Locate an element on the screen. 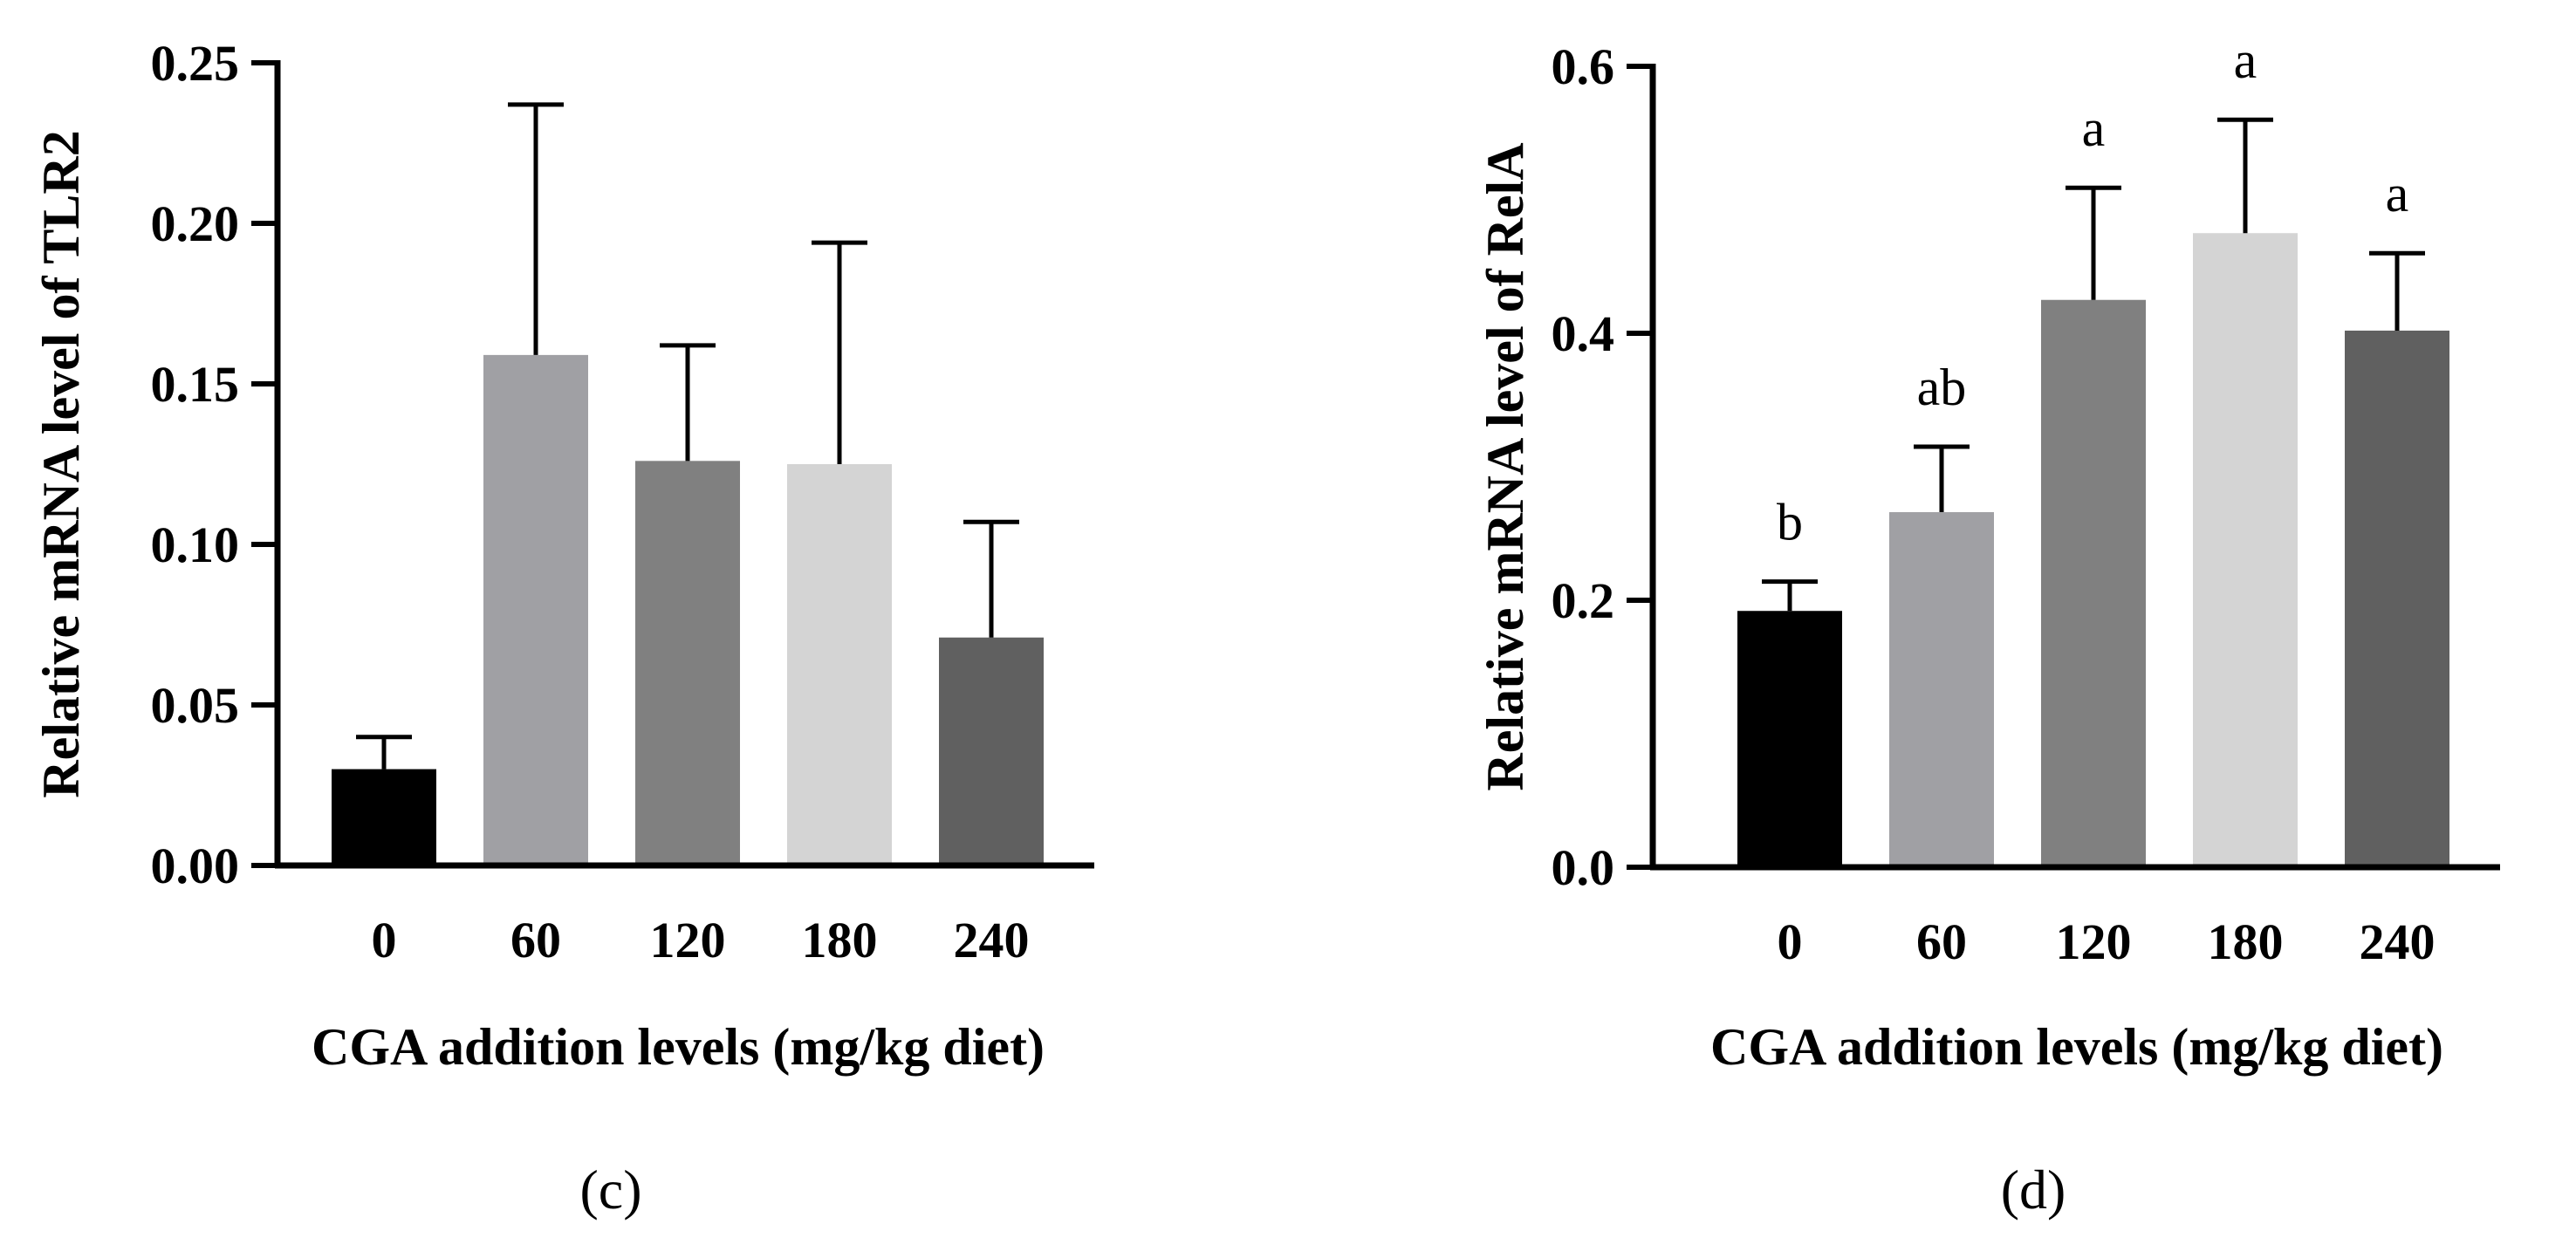 The width and height of the screenshot is (2576, 1238). panel-label: (c) is located at coordinates (610, 1190).